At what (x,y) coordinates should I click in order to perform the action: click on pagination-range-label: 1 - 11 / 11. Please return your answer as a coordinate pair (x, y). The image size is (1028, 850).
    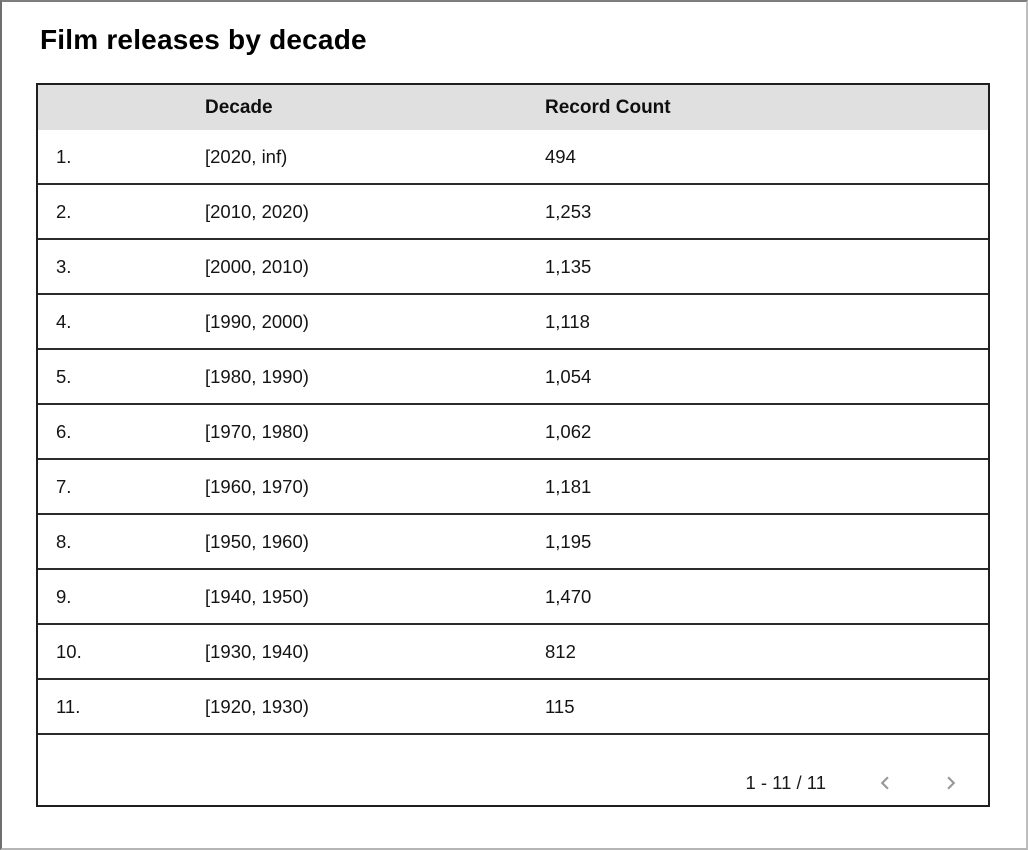
    Looking at the image, I should click on (785, 782).